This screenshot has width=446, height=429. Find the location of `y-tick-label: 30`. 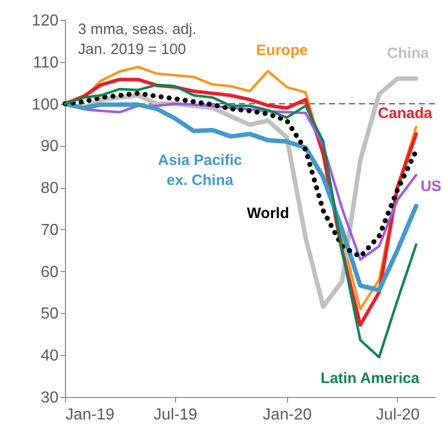

y-tick-label: 30 is located at coordinates (49, 398).